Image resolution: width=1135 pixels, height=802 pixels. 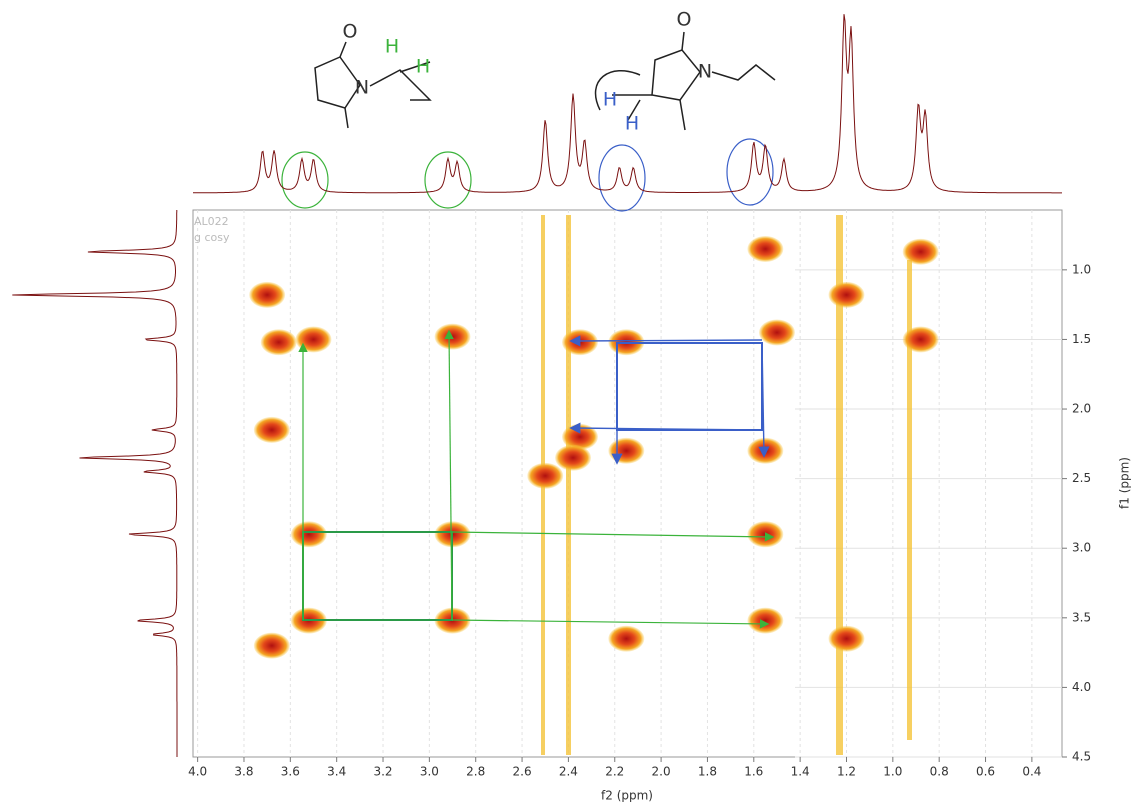 I want to click on y-axis-label: f1 (ppm), so click(x=1125, y=483).